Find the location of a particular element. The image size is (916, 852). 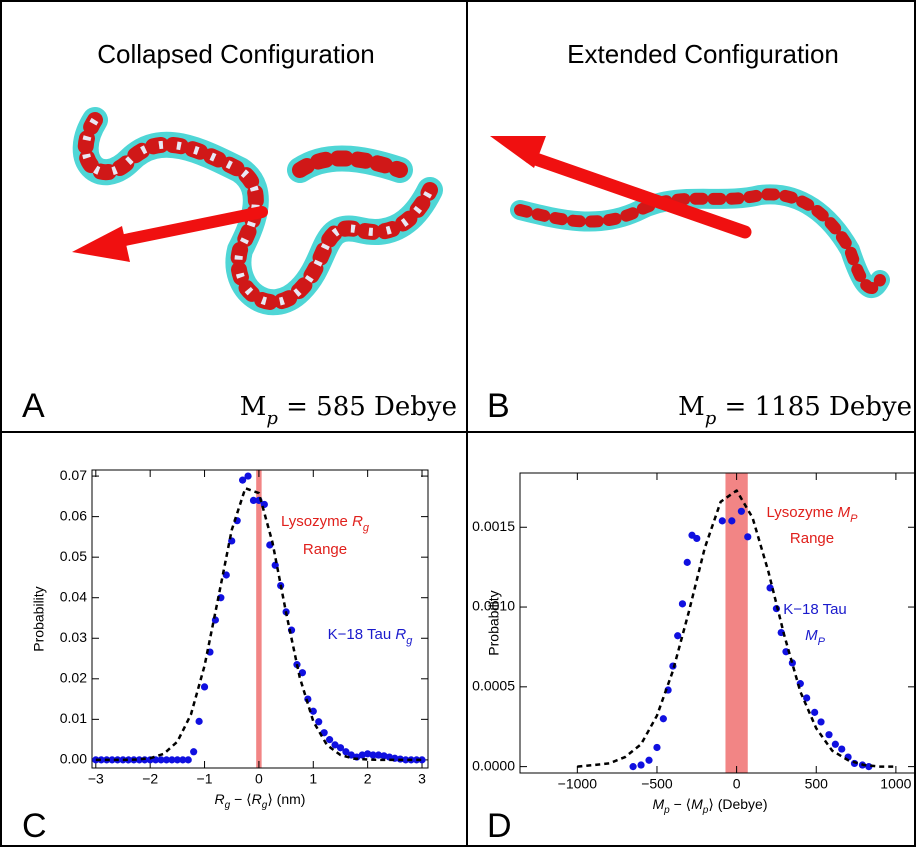

x-tick-label: −3 is located at coordinates (96, 779).